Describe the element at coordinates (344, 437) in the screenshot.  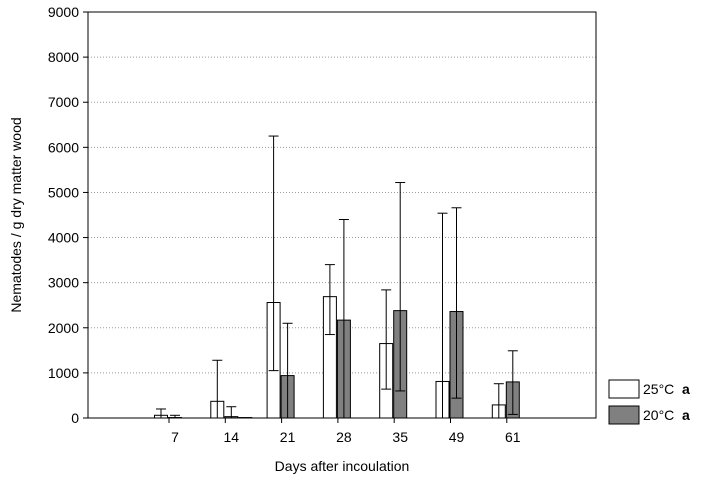
I see `x-tick-label: 28` at that location.